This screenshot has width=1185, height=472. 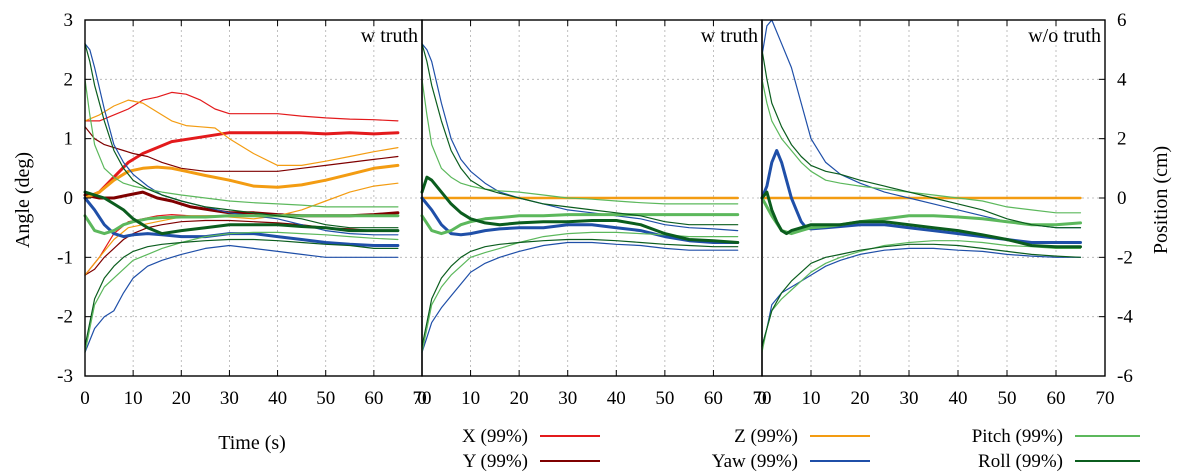 I want to click on y2-tick-label: 4, so click(x=1122, y=79).